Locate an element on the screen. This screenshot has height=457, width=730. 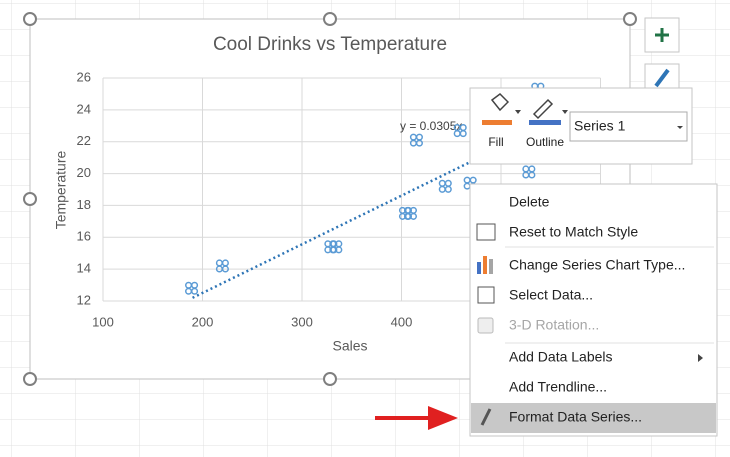
chart-type-icon is located at coordinates (485, 265).